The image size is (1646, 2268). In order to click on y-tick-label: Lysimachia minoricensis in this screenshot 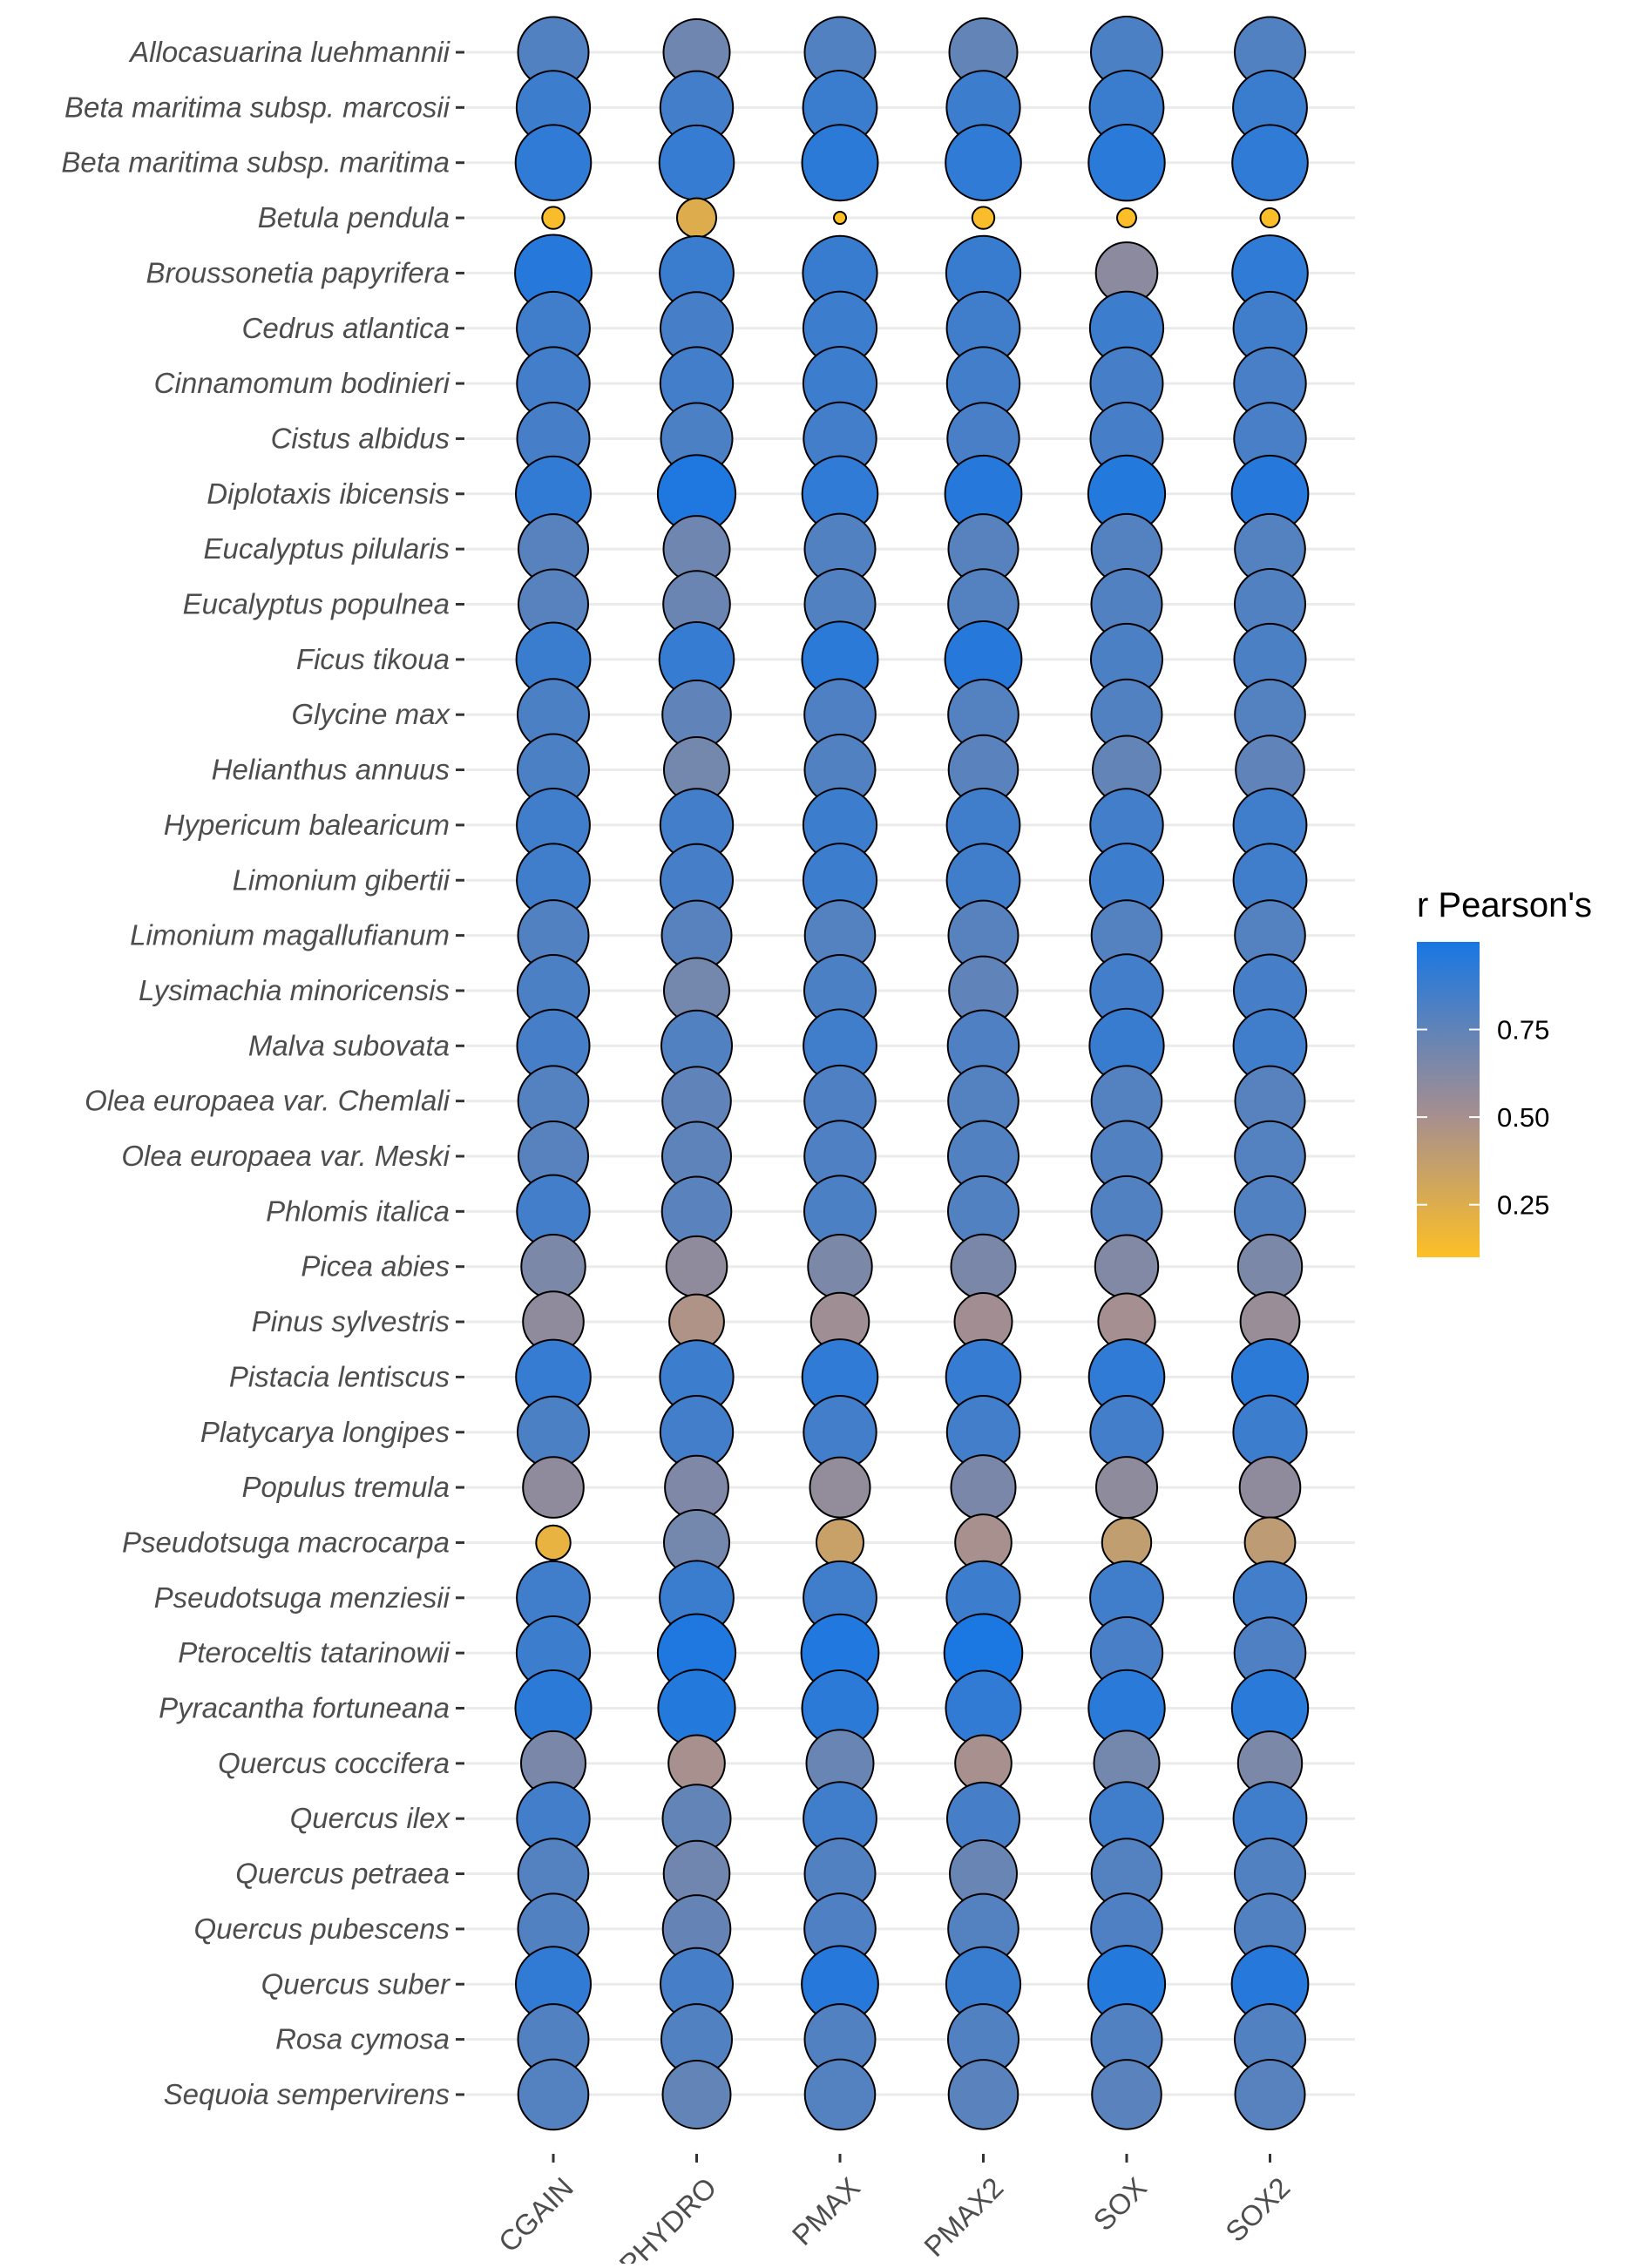, I will do `click(294, 990)`.